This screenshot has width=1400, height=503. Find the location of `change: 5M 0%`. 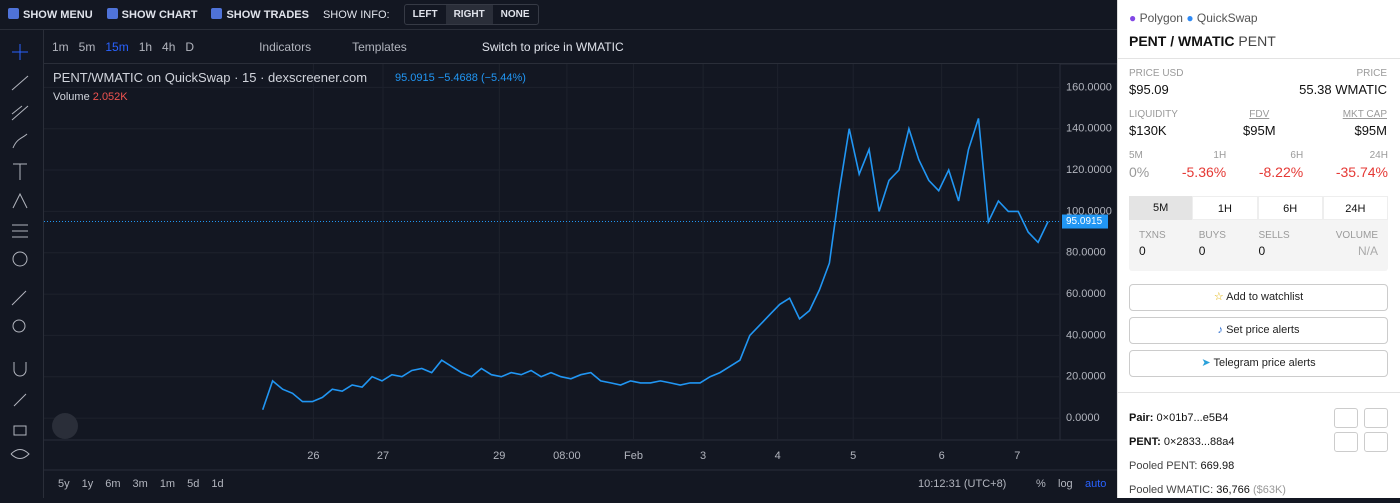

change: 5M 0% is located at coordinates (1139, 165).